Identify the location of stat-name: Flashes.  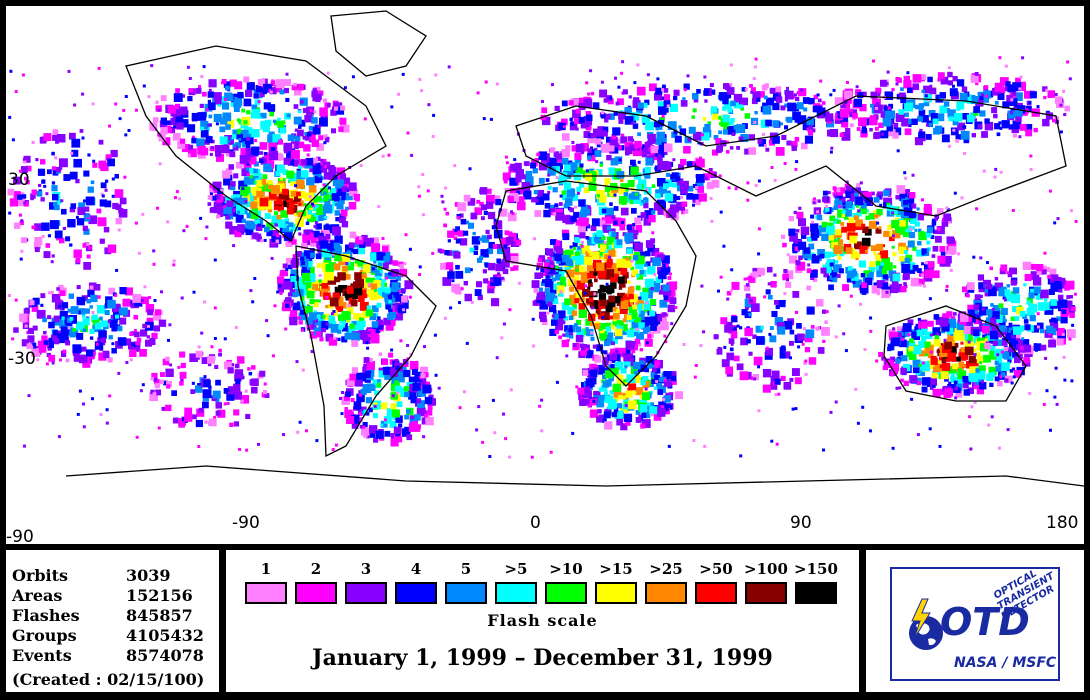
(46, 615).